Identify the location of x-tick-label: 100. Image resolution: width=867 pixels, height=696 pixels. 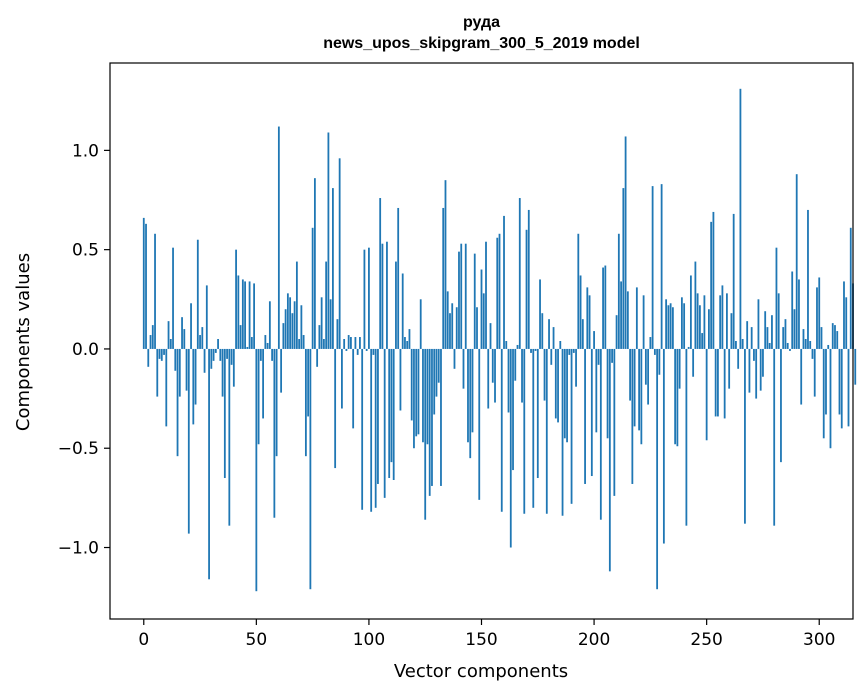
(369, 640).